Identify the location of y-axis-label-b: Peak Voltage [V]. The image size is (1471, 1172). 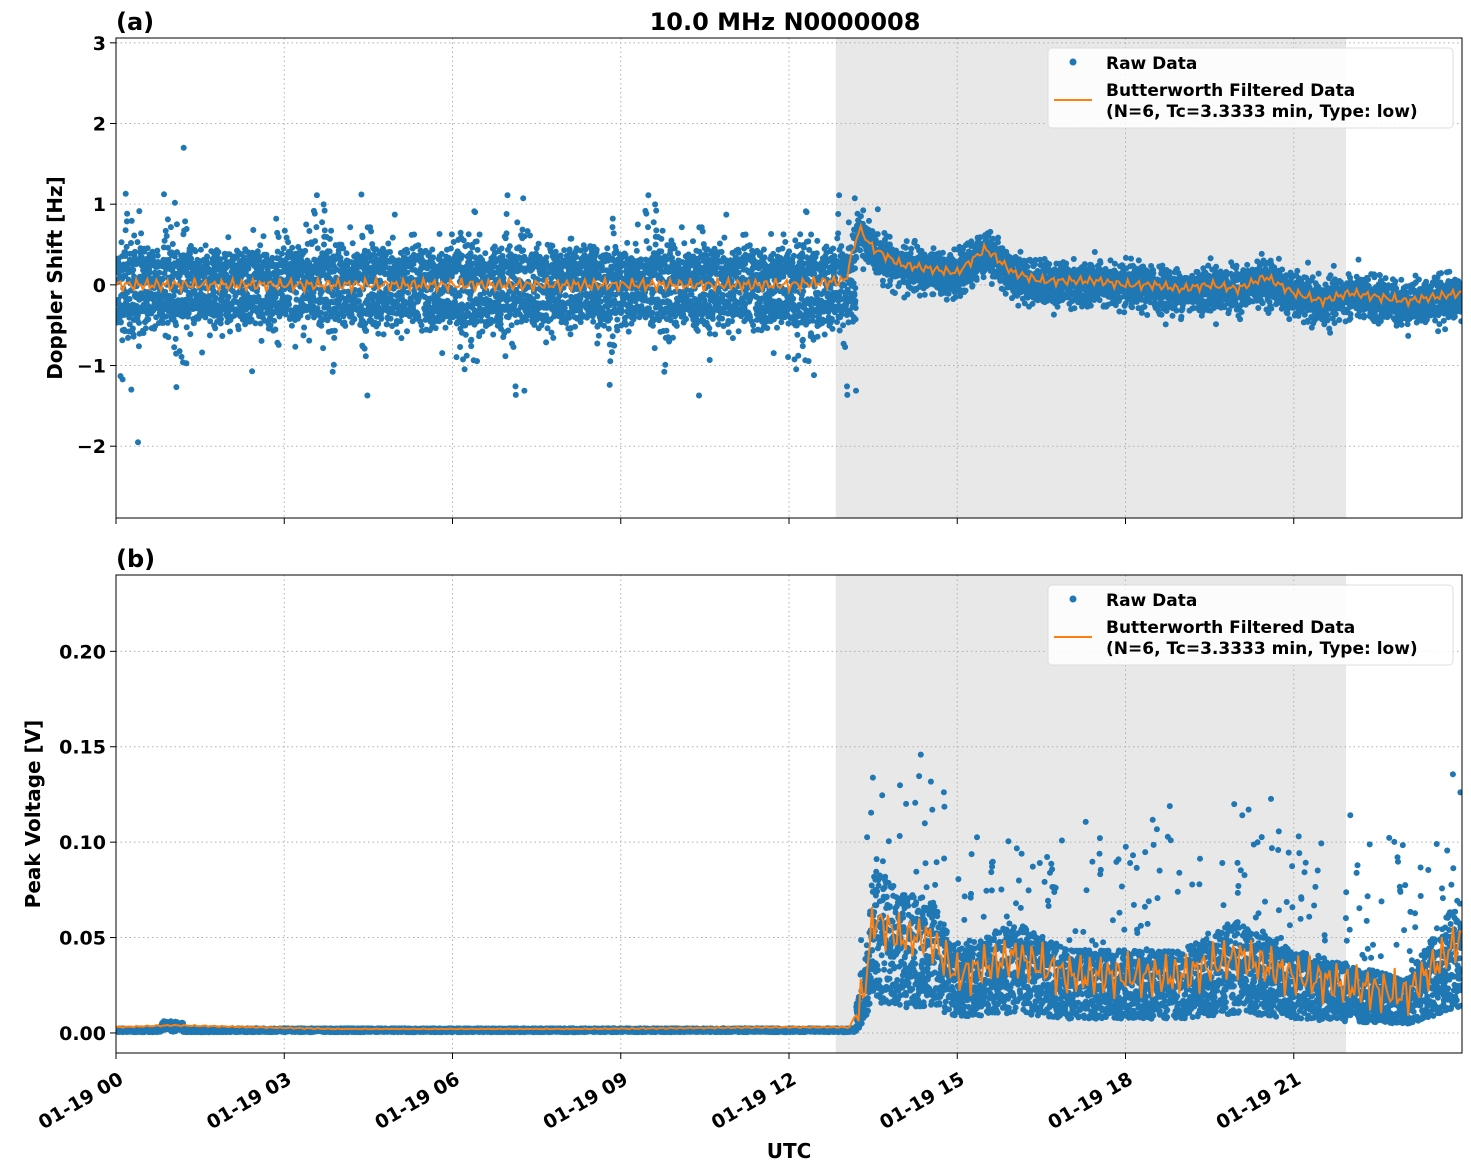
(33, 814).